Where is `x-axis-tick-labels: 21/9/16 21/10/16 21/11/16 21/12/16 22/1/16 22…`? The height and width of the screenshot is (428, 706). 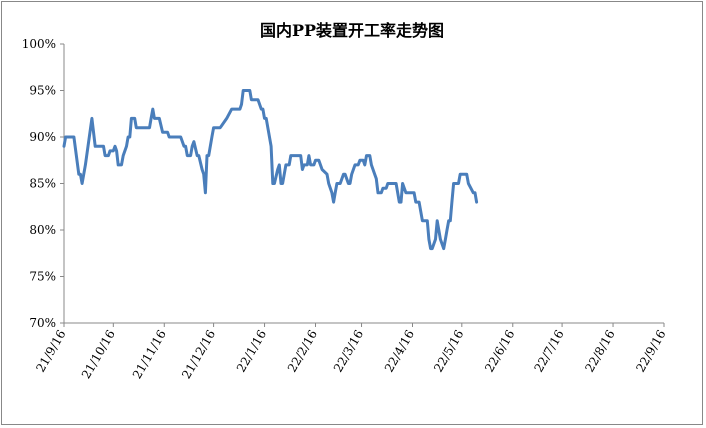 x-axis-tick-labels: 21/9/16 21/10/16 21/11/16 21/12/16 22/1/16 22… is located at coordinates (350, 355).